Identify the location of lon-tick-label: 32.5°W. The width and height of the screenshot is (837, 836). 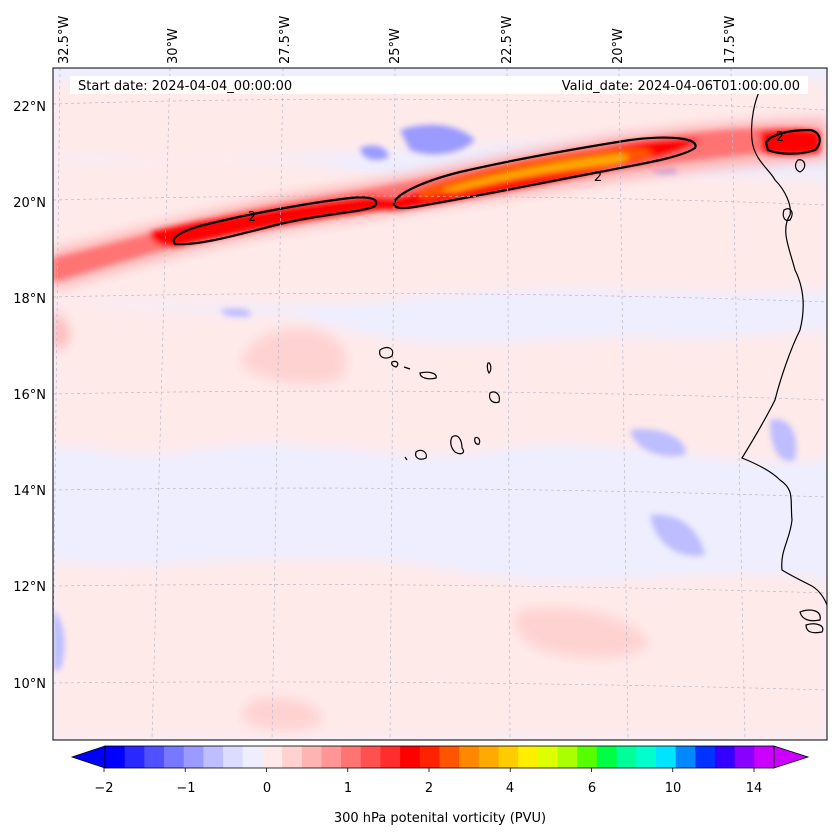
(64, 40).